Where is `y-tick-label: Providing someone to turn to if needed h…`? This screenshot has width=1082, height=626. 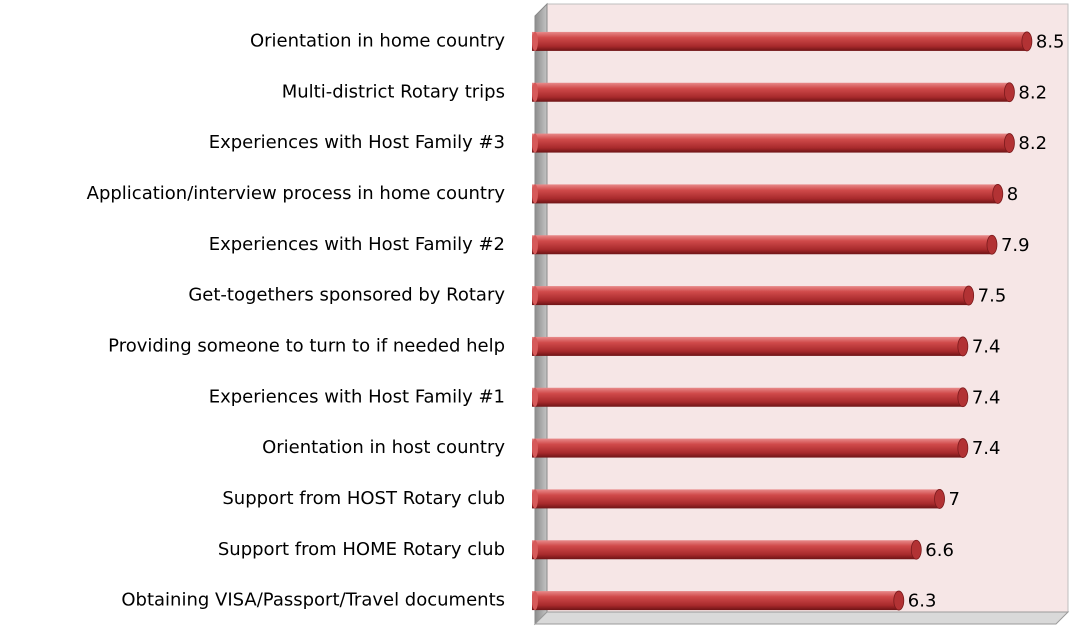
y-tick-label: Providing someone to turn to if needed h… is located at coordinates (306, 345).